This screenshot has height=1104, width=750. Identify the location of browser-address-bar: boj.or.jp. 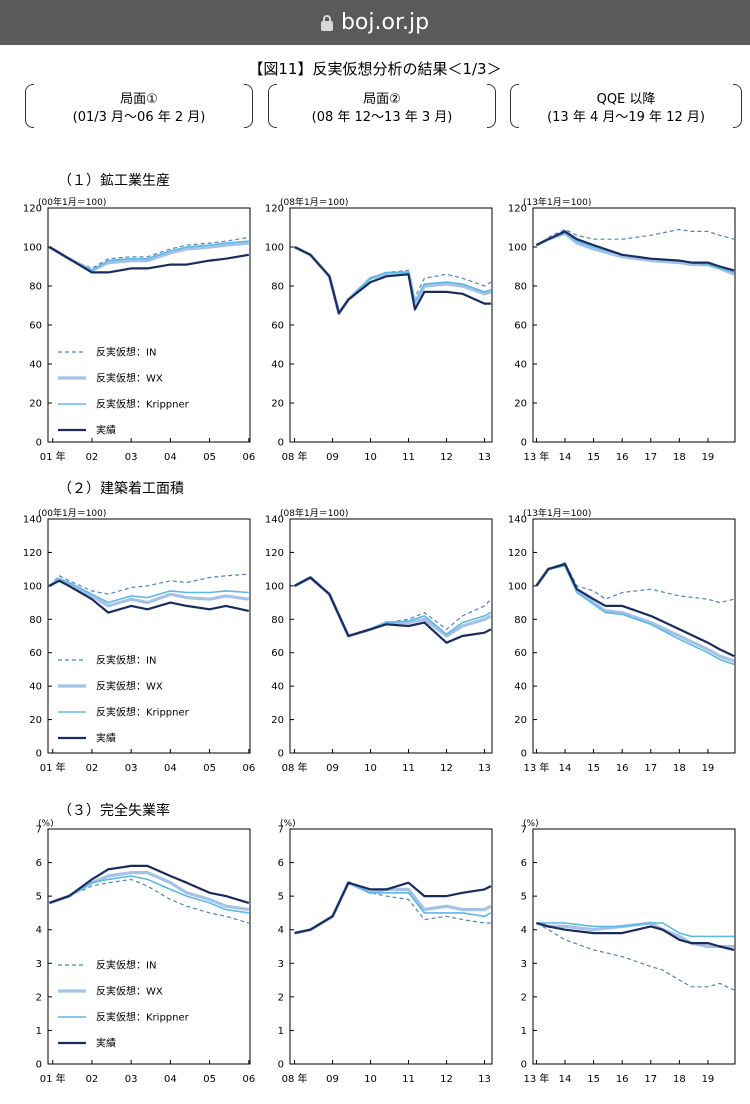
(375, 22).